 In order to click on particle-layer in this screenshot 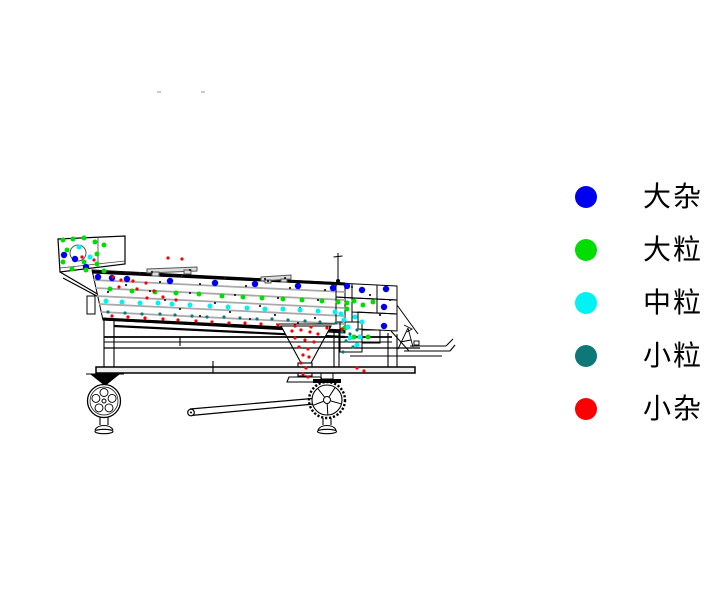, I will do `click(225, 307)`.